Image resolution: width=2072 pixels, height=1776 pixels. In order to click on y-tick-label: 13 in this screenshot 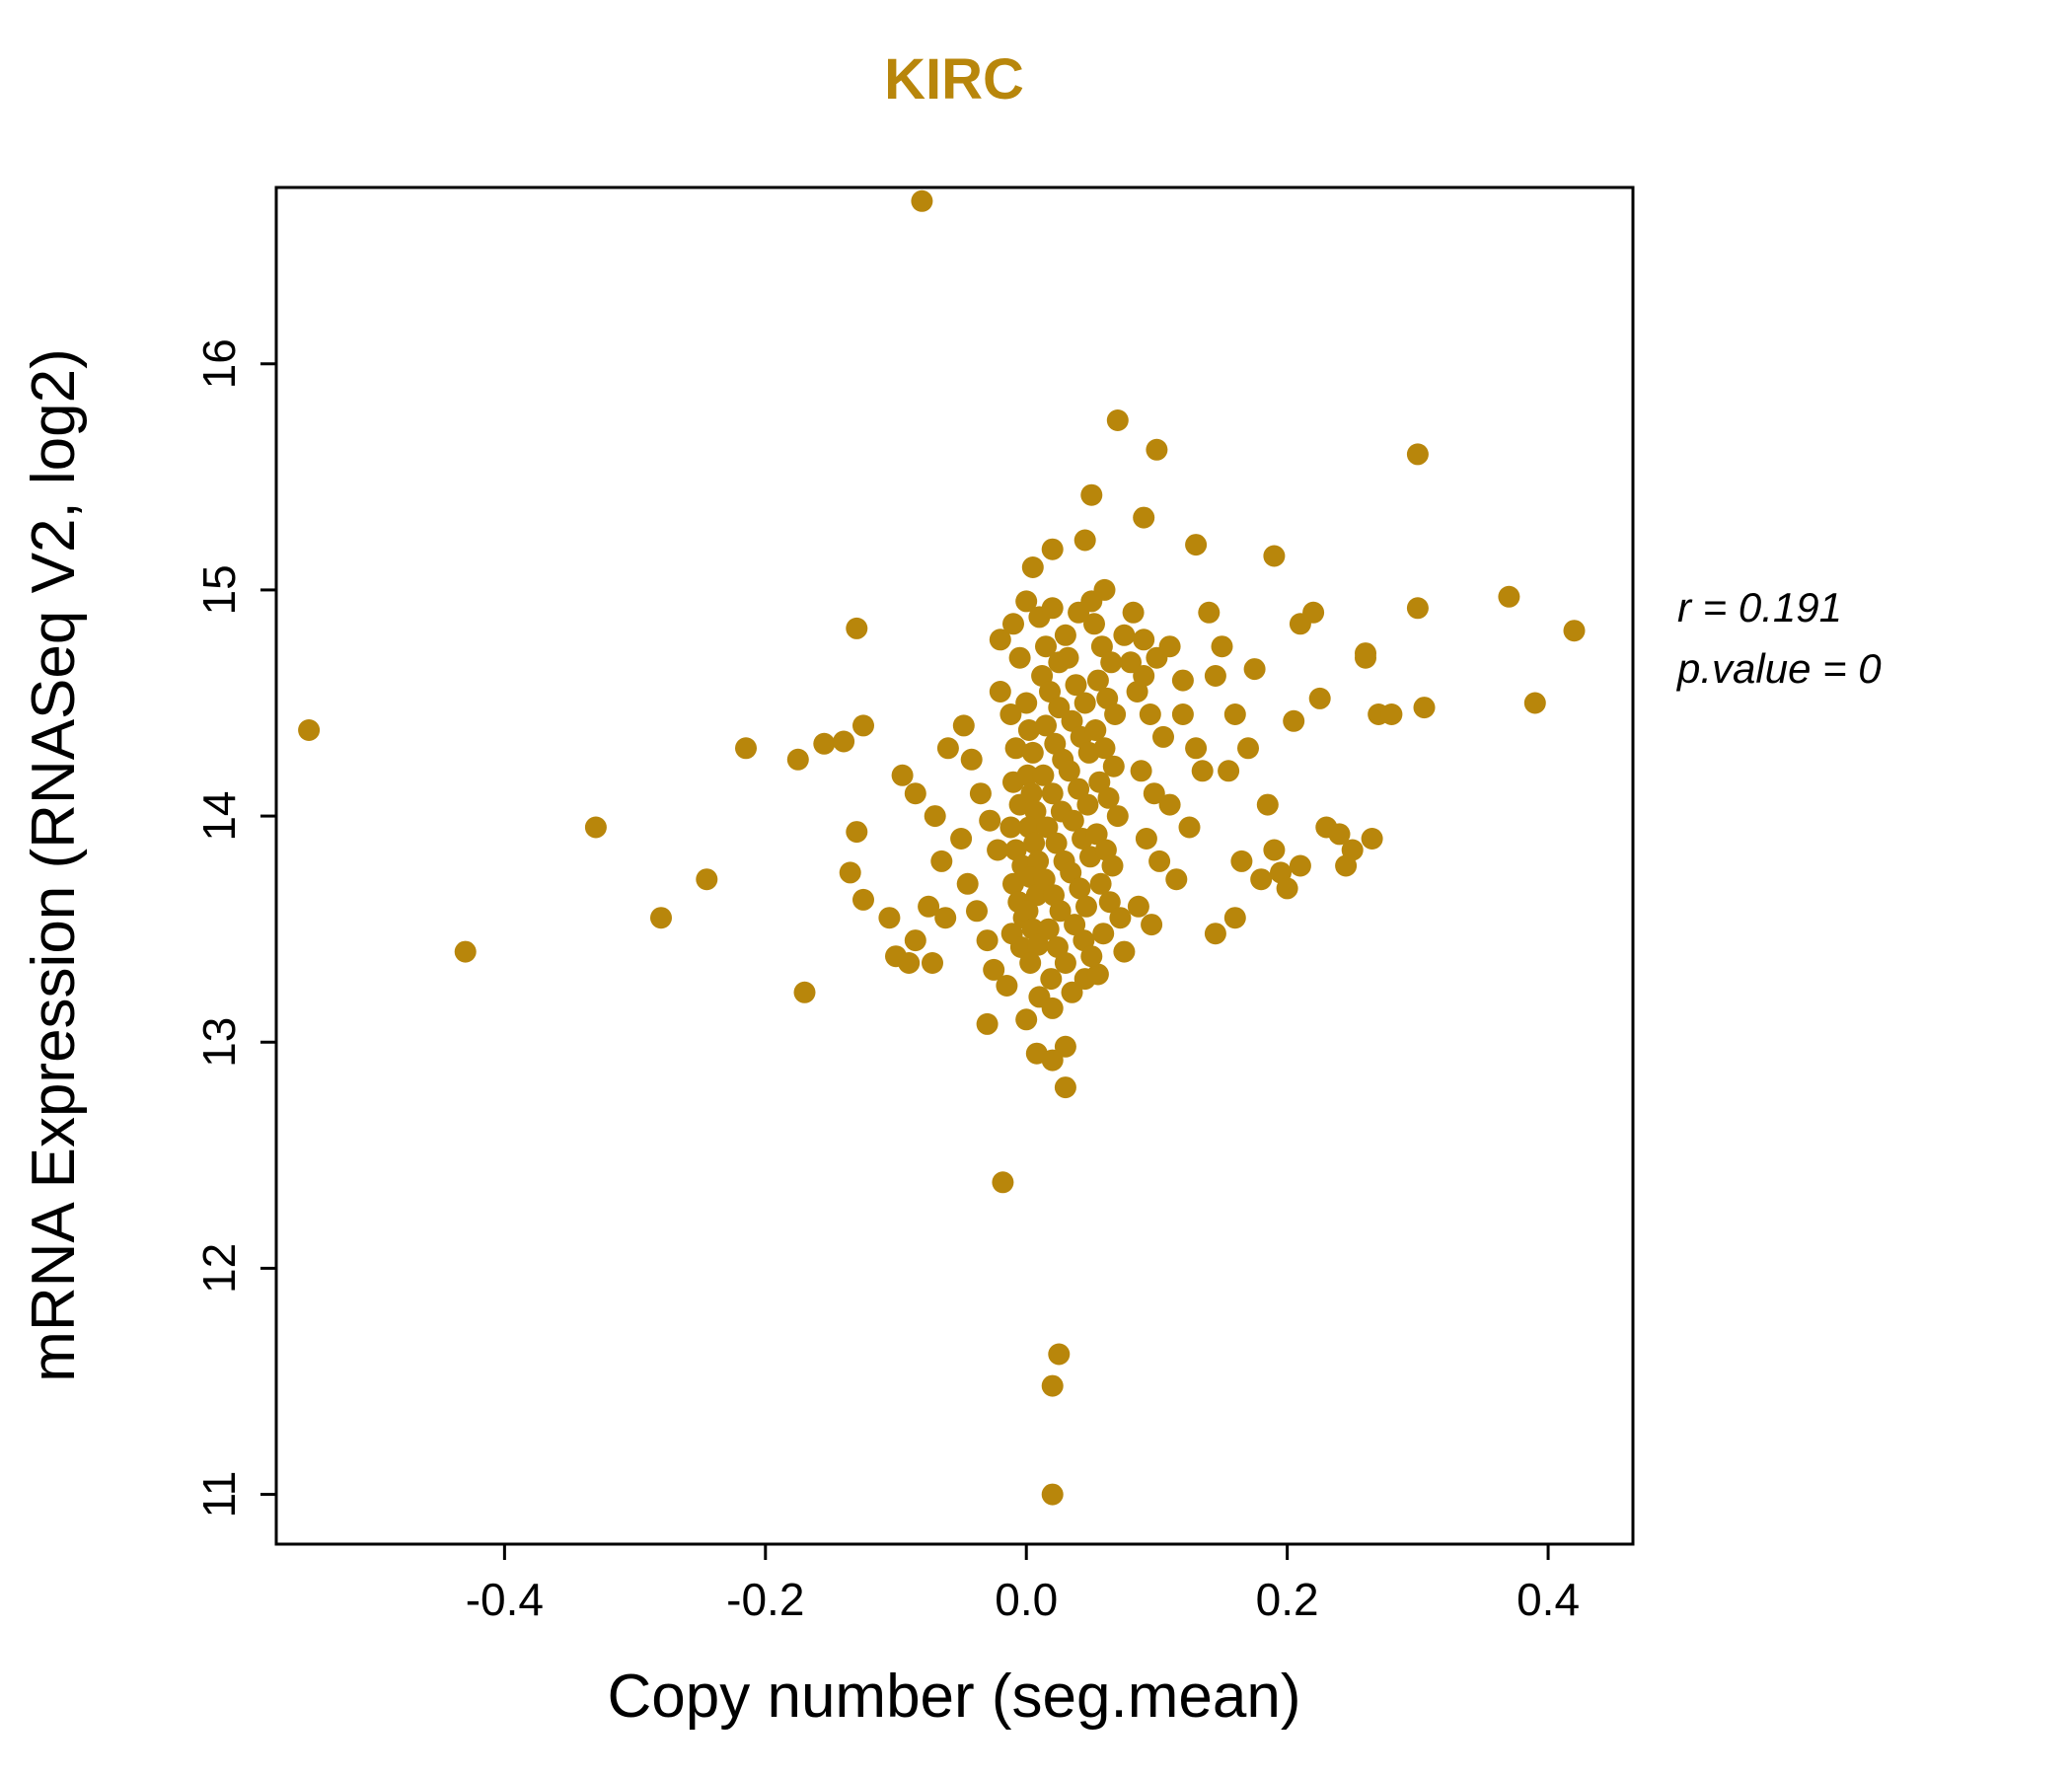, I will do `click(219, 1042)`.